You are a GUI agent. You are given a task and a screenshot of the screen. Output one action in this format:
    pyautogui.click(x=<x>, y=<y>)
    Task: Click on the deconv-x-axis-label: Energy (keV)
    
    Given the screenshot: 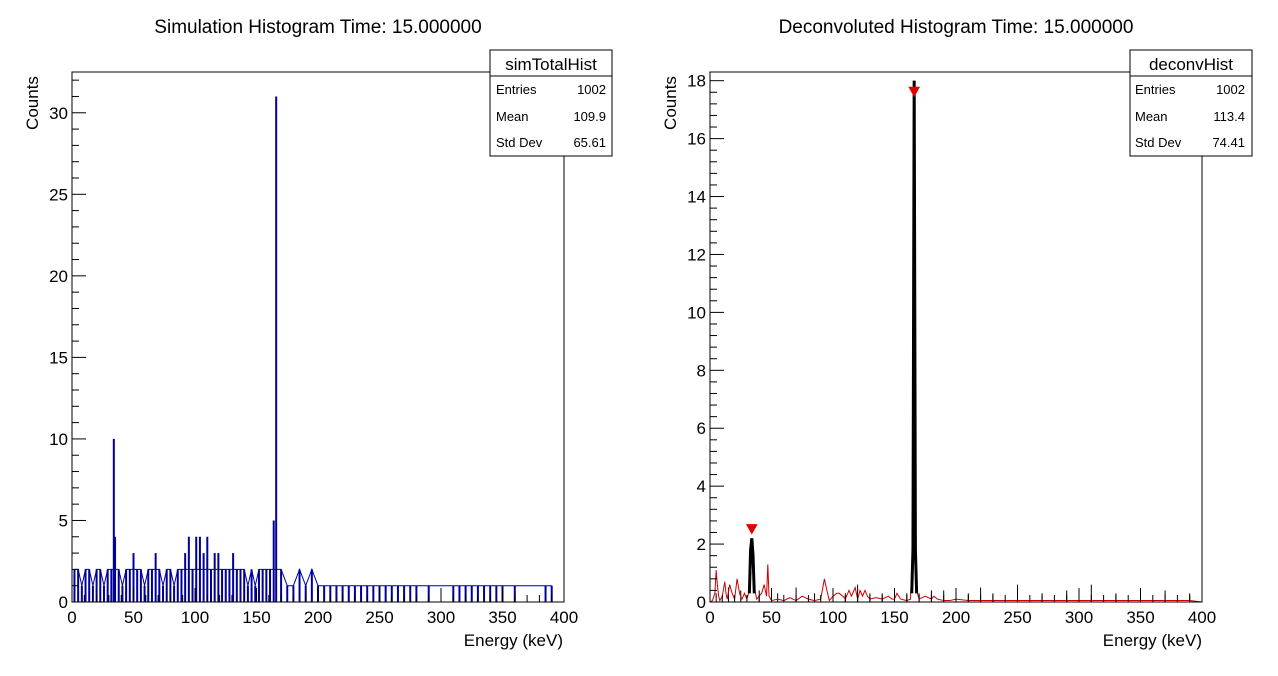 What is the action you would take?
    pyautogui.click(x=1152, y=640)
    